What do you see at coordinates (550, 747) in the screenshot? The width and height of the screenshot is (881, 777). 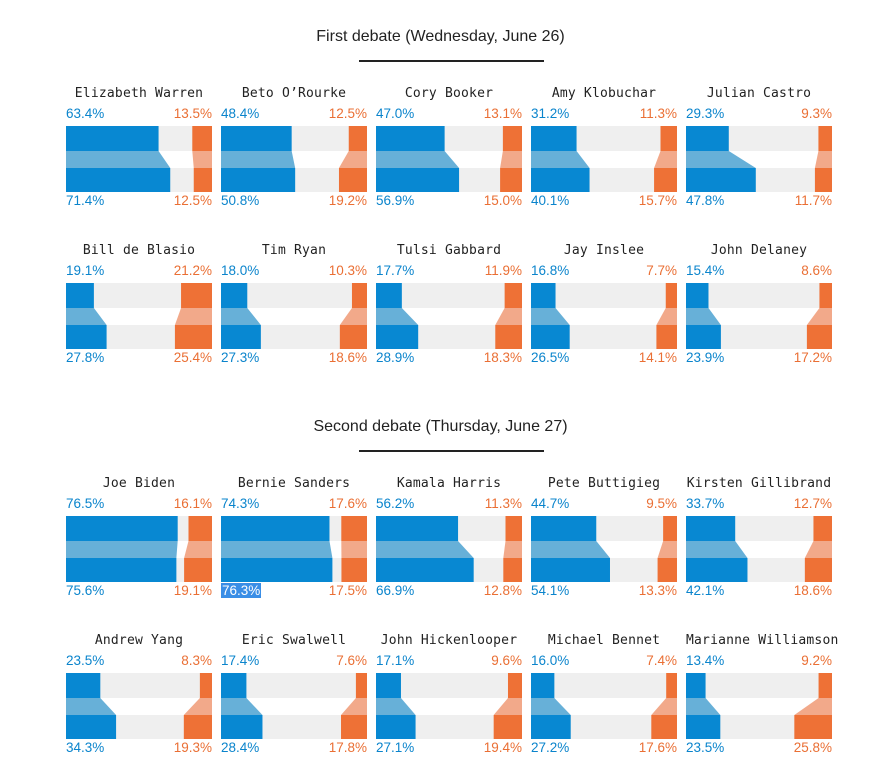 I see `blue-after-label: 27.2%` at bounding box center [550, 747].